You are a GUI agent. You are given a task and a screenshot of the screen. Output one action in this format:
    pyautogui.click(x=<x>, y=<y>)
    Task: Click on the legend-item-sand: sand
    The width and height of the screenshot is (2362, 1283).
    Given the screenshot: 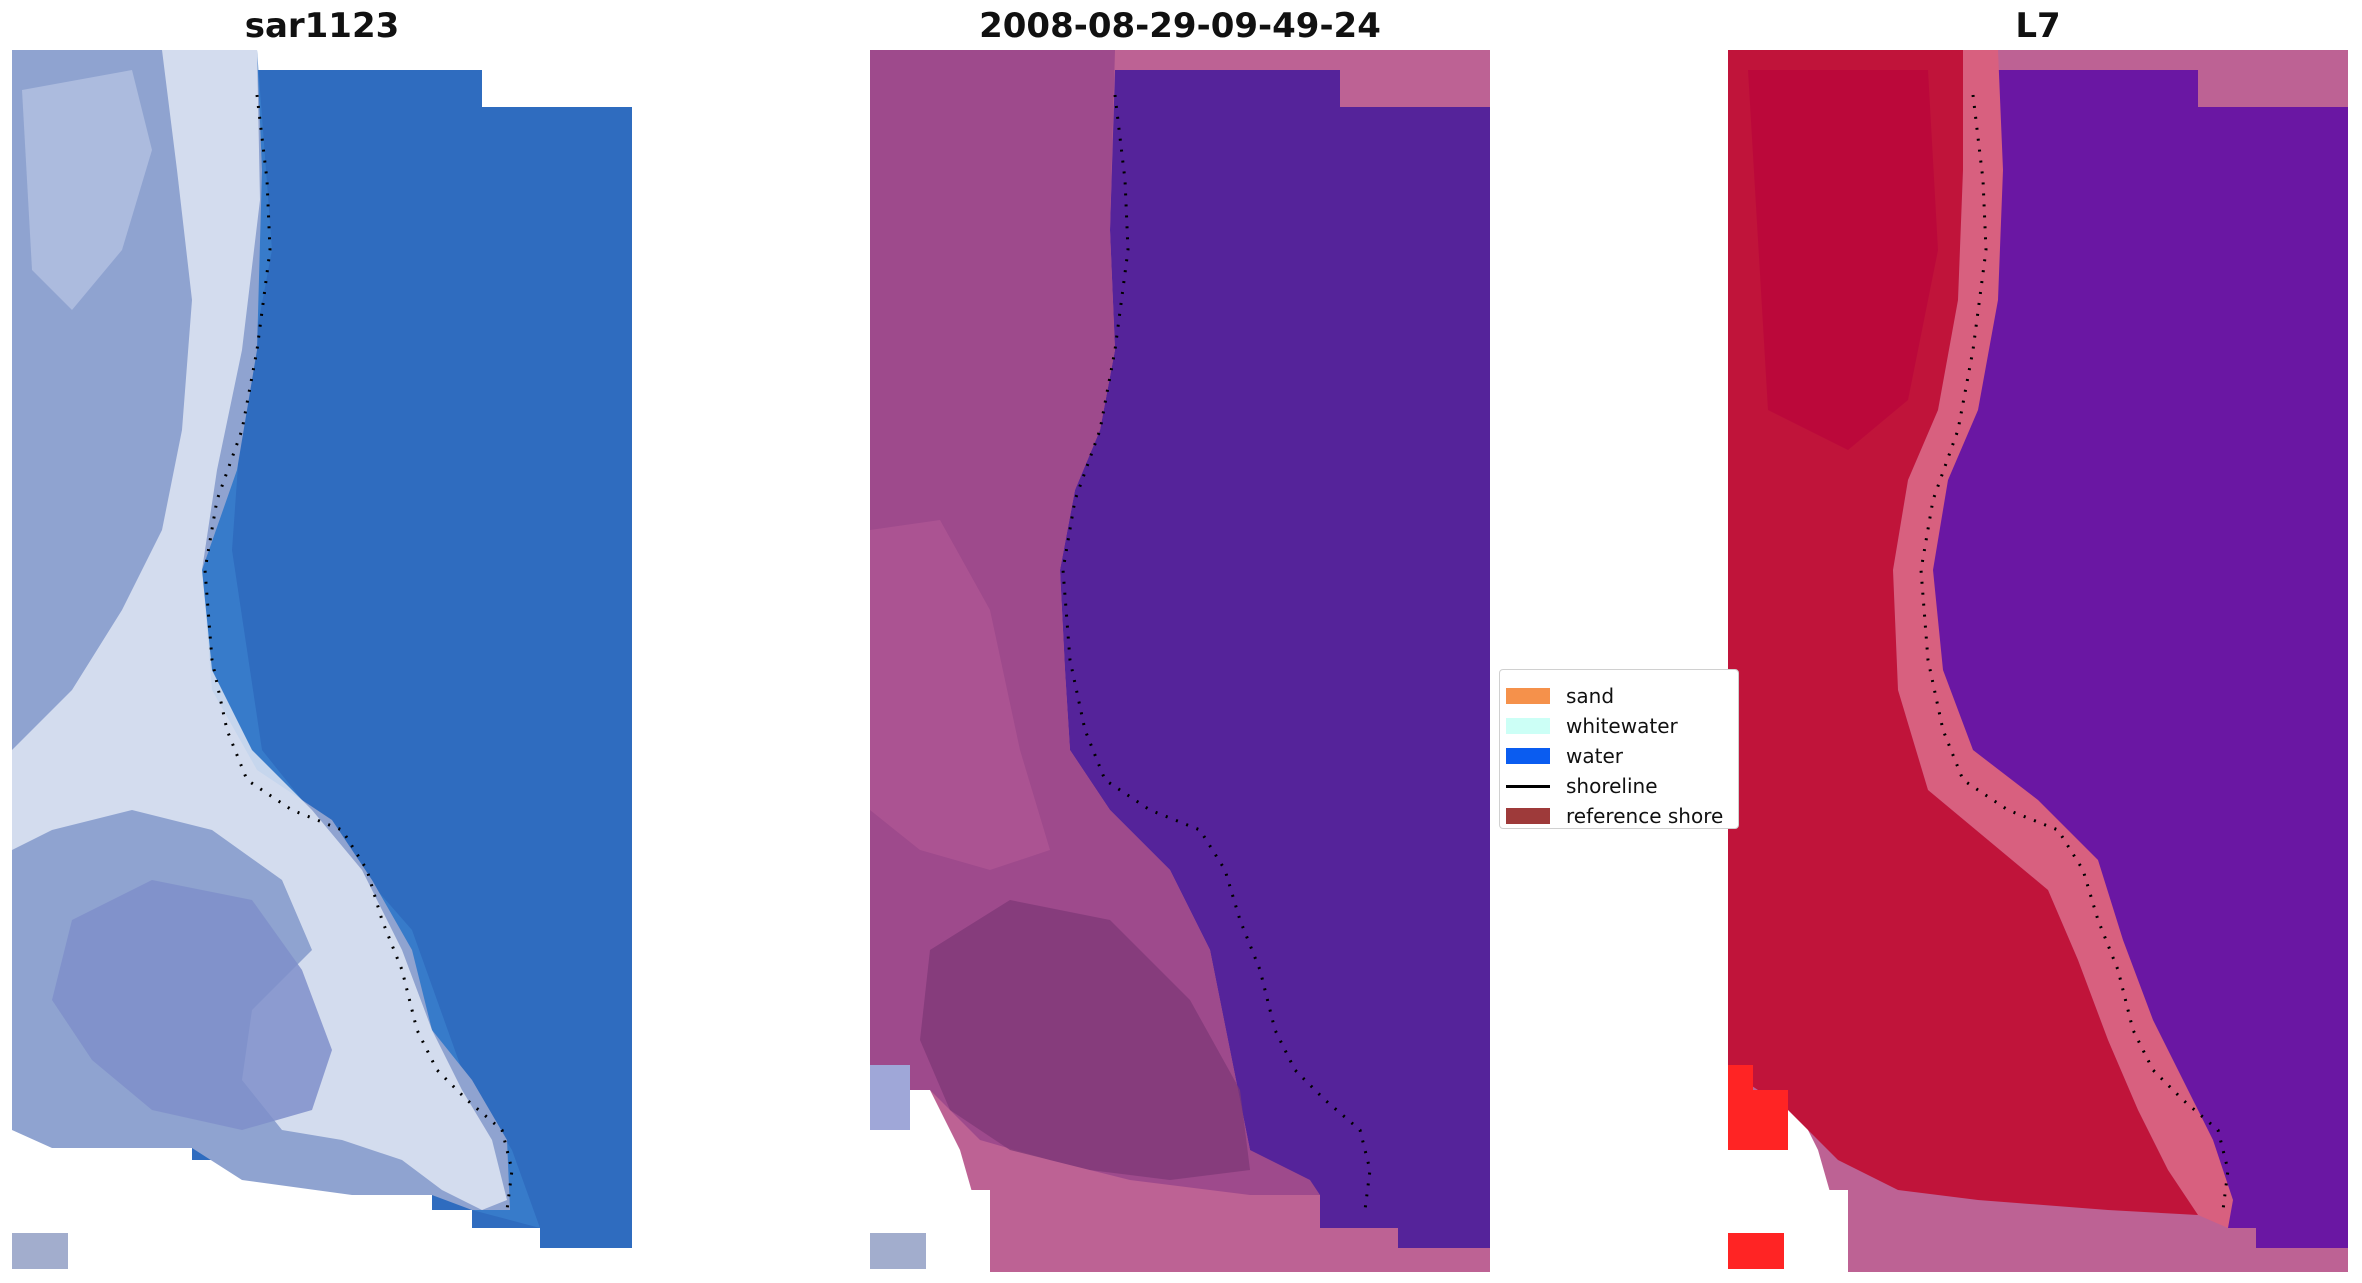 What is the action you would take?
    pyautogui.click(x=1560, y=696)
    